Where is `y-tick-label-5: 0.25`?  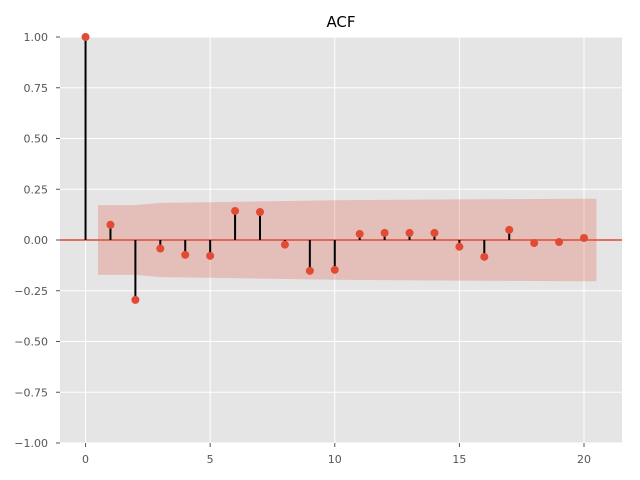 y-tick-label-5: 0.25 is located at coordinates (36, 189).